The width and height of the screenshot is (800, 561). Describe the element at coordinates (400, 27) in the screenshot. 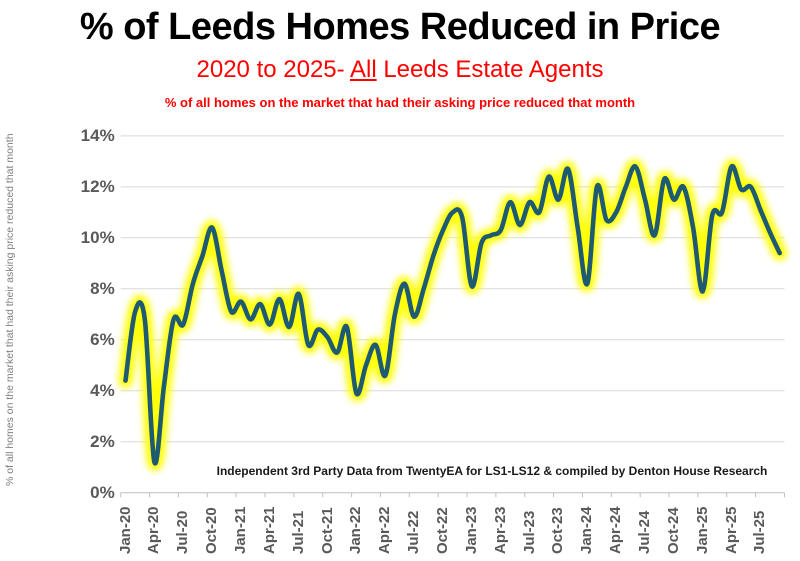

I see `chart-title: % of Leeds Homes Reduced in Price` at that location.